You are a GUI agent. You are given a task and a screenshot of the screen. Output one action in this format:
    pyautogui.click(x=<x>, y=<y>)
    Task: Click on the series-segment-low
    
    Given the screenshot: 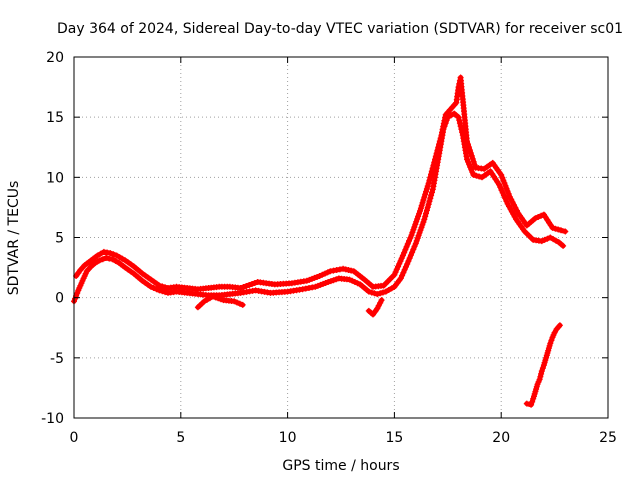 What is the action you would take?
    pyautogui.click(x=220, y=302)
    